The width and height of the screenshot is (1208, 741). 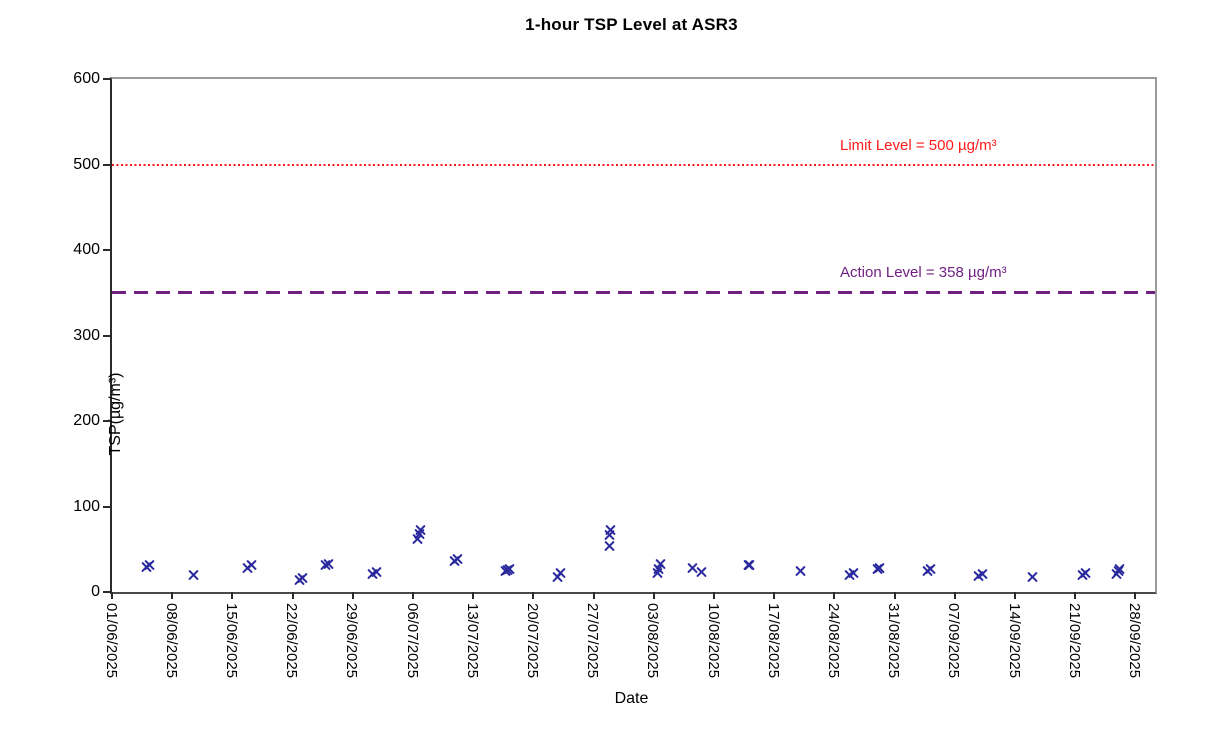 What do you see at coordinates (86, 164) in the screenshot?
I see `y-axis-tick-label: 500` at bounding box center [86, 164].